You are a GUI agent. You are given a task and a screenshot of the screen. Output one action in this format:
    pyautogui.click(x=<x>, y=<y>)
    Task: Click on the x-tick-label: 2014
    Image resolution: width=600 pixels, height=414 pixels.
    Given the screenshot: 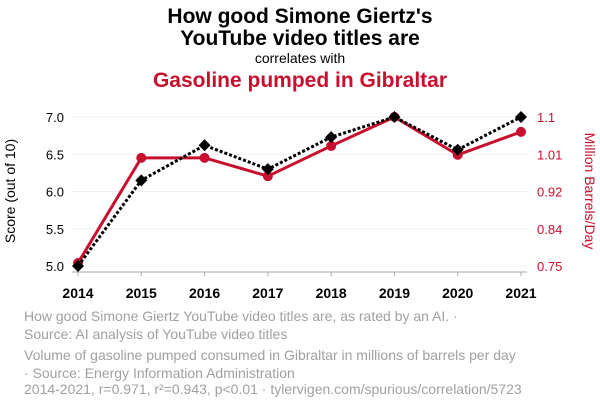 What is the action you would take?
    pyautogui.click(x=77, y=292)
    